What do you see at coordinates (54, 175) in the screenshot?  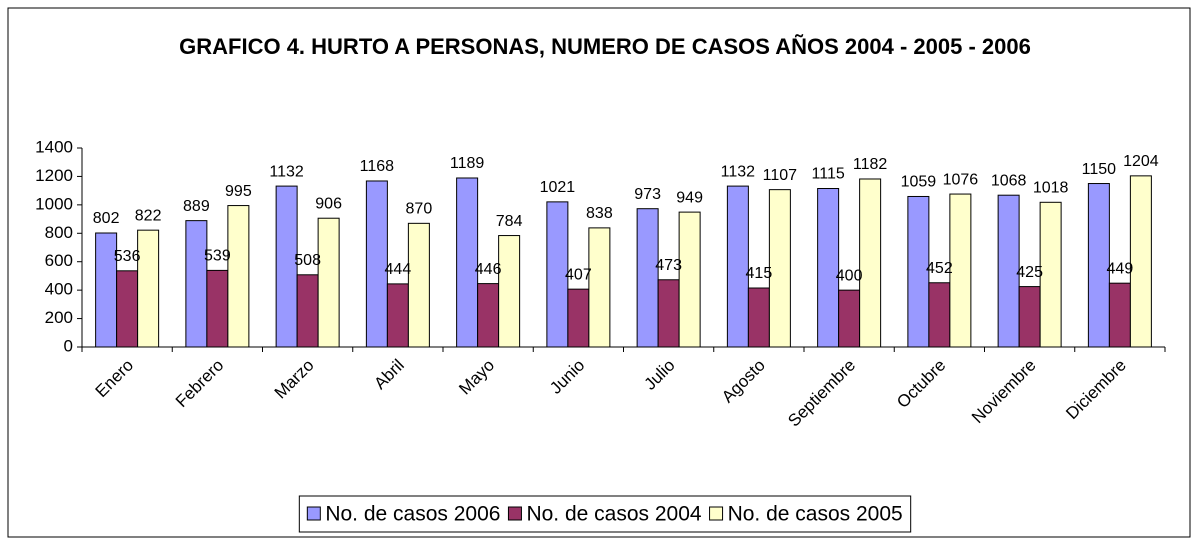 I see `y-tick-label: 1200` at bounding box center [54, 175].